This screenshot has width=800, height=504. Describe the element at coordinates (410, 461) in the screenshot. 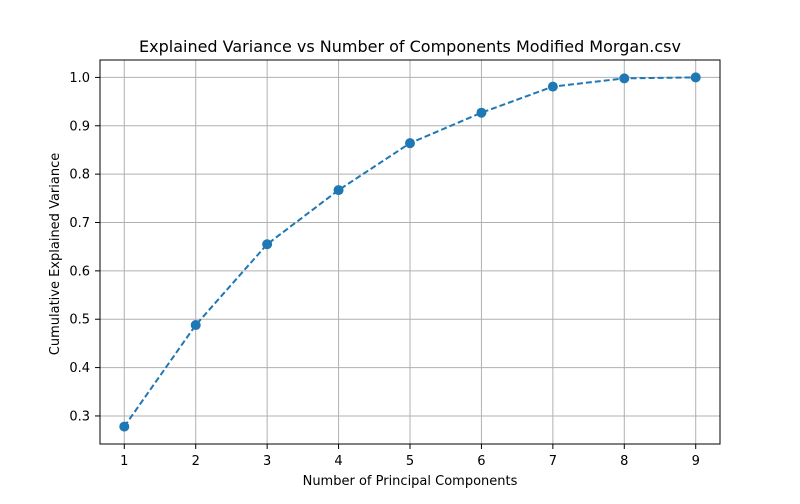

I see `x-tick-label: 5` at that location.